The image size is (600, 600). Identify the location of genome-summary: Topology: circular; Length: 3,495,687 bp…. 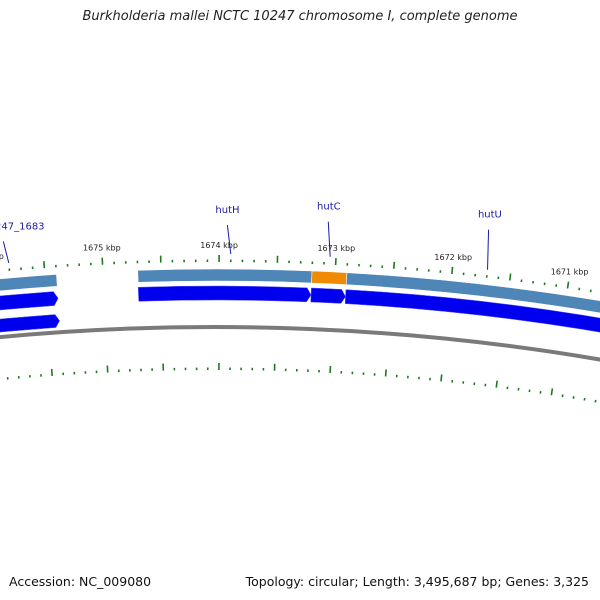
(417, 581).